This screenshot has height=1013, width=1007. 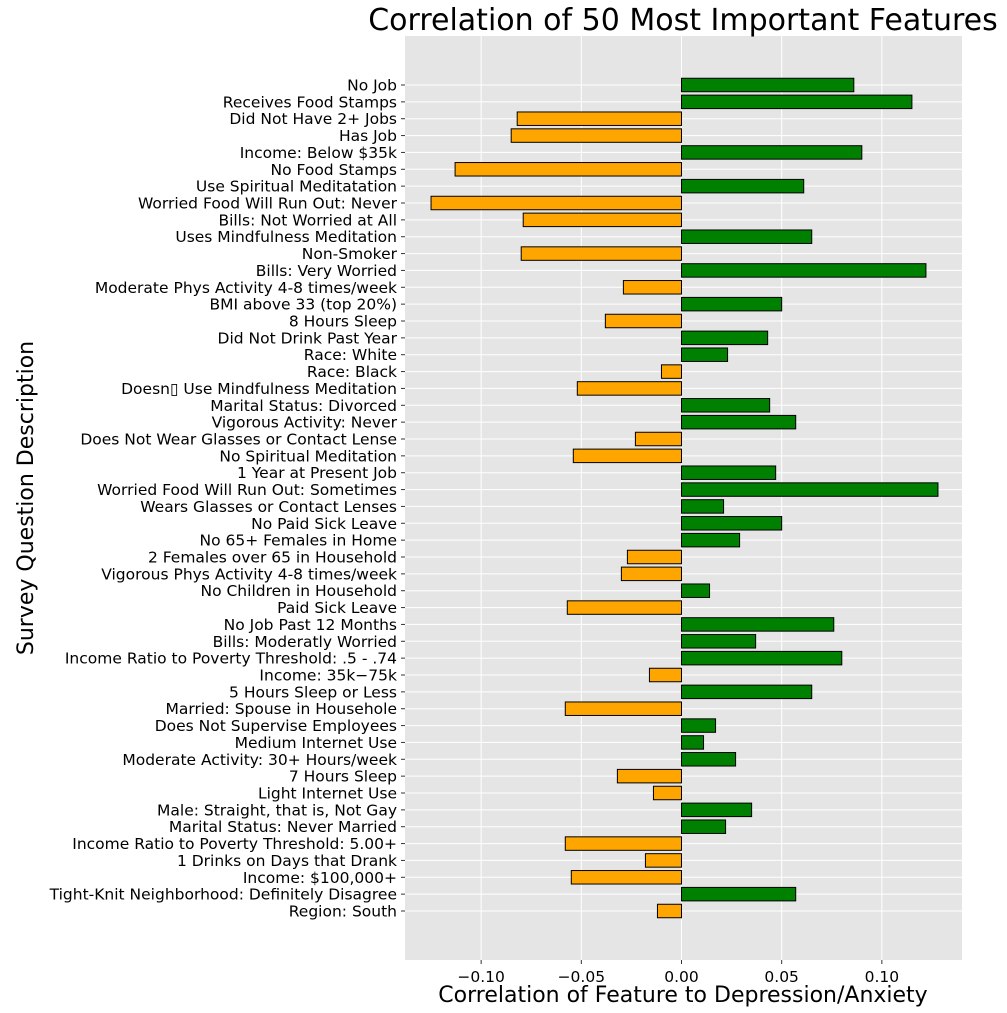 I want to click on y-tick-label: Male: Straight, that is, Not Gay, so click(x=277, y=810).